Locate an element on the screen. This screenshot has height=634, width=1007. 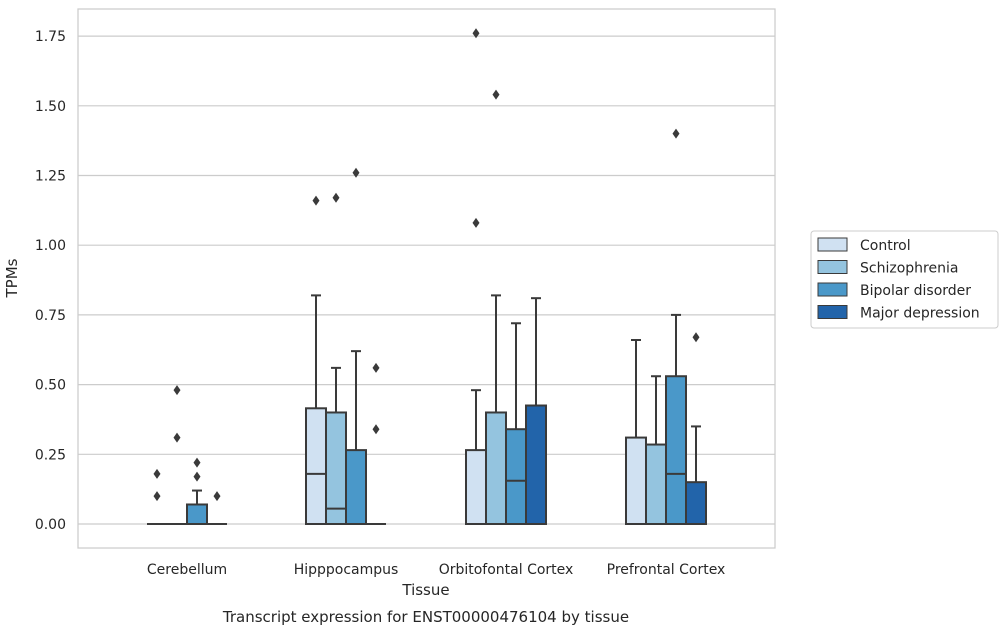
x-tick-label: Prefrontal Cortex is located at coordinates (666, 570).